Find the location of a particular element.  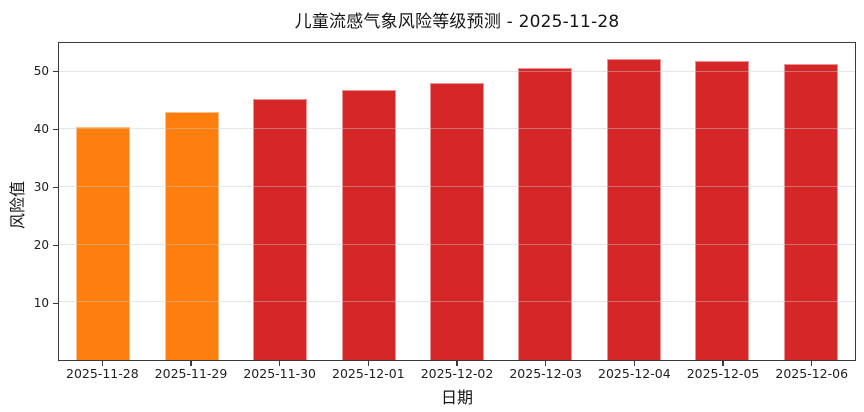

y-tick-label-50: 50 is located at coordinates (41, 71).